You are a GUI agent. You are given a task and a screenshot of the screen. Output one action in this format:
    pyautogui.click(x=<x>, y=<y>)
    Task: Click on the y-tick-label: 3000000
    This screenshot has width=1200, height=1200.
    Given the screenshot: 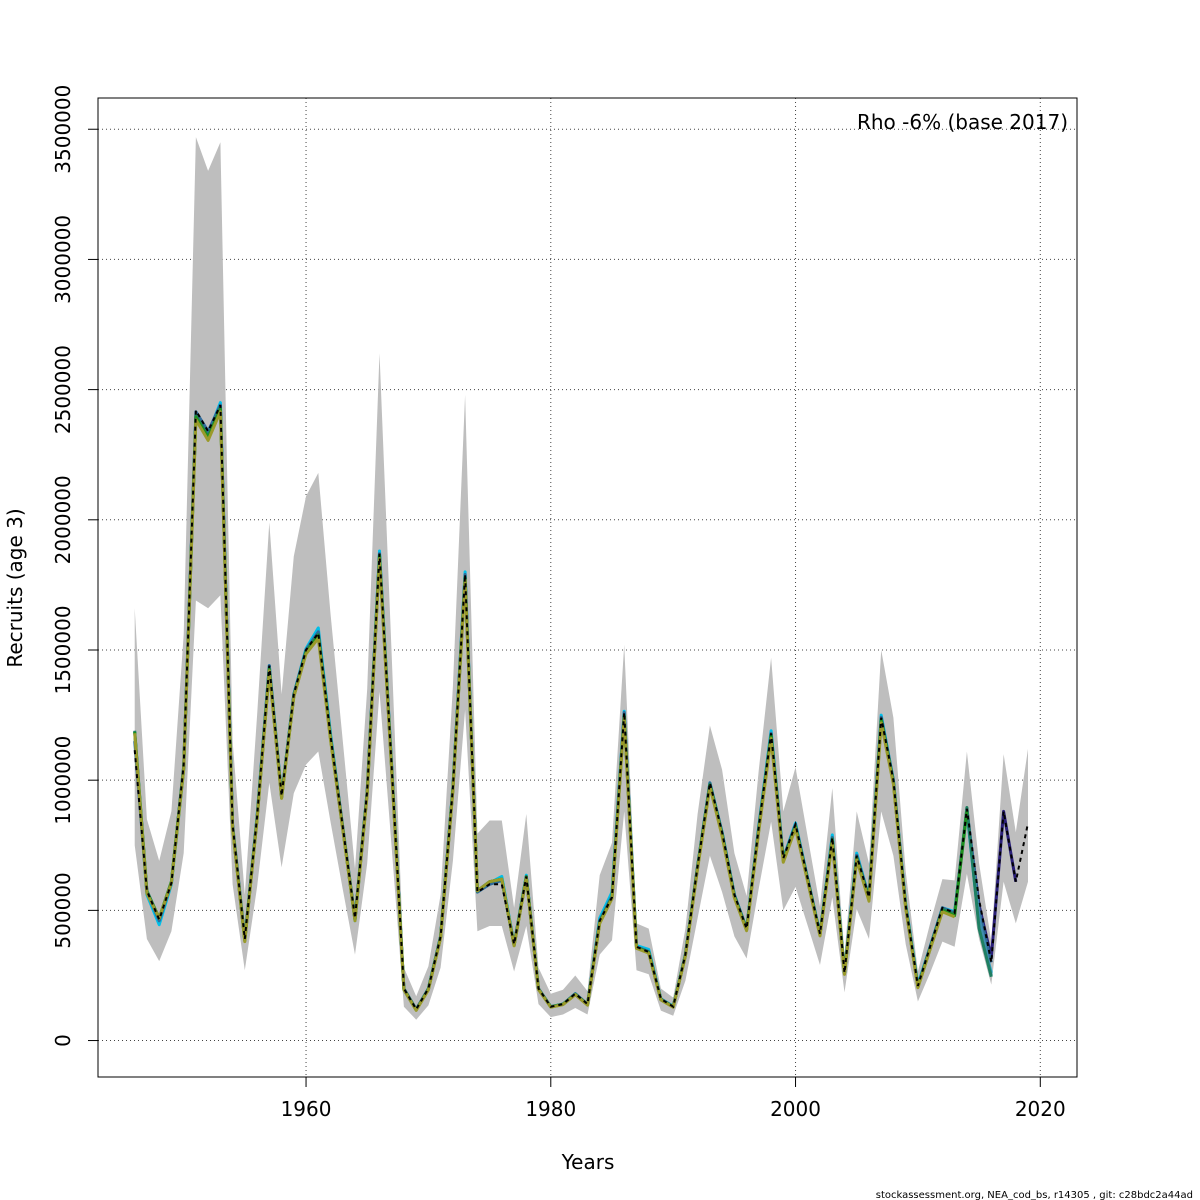 What is the action you would take?
    pyautogui.click(x=63, y=259)
    